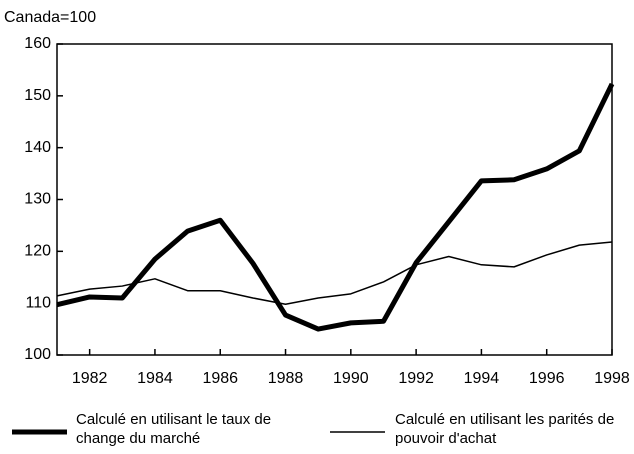 The image size is (634, 454). I want to click on x-tick-label: 1990, so click(351, 378).